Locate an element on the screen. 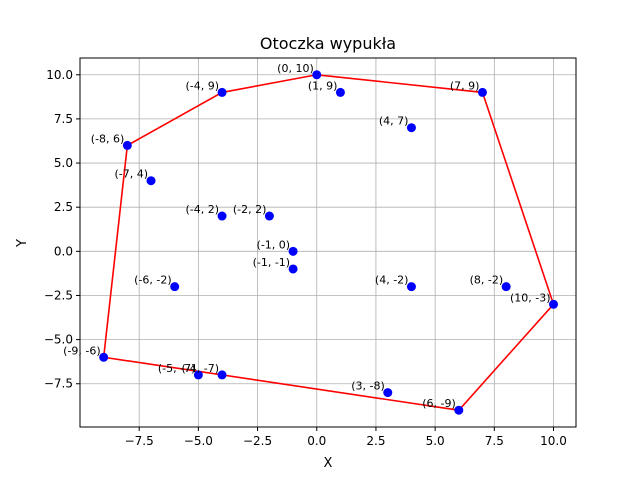  x-tick-label: 2.5 is located at coordinates (375, 441).